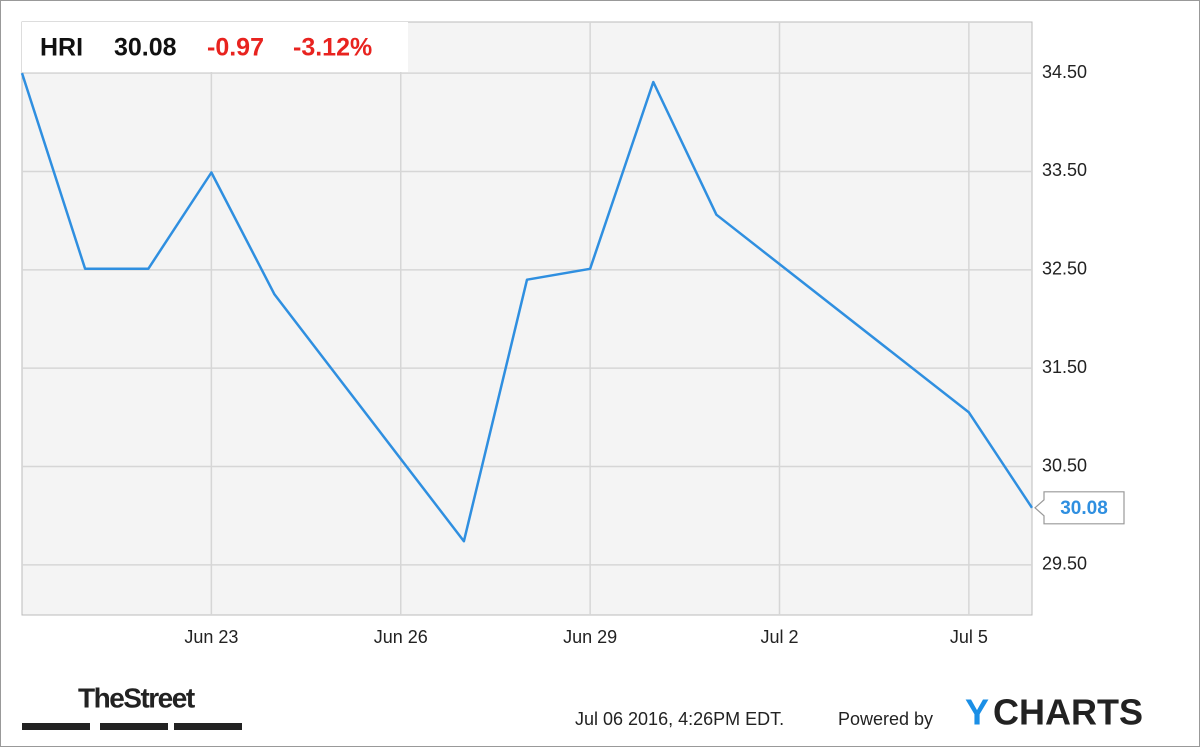  I want to click on x-tick-label: Jun 23, so click(211, 637).